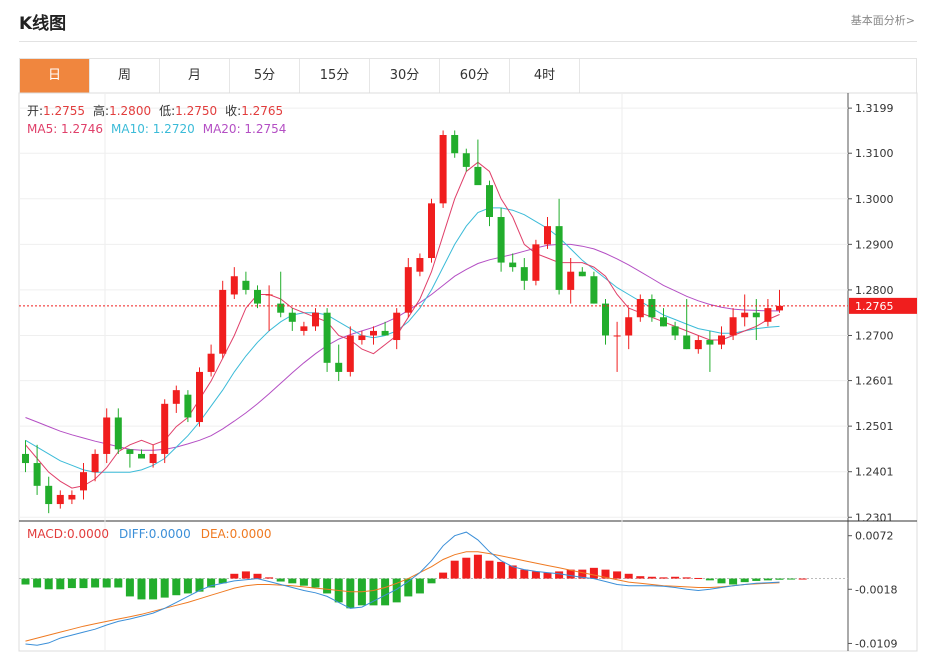 This screenshot has height=653, width=927. I want to click on dea-label: DEA:0.0000, so click(236, 534).